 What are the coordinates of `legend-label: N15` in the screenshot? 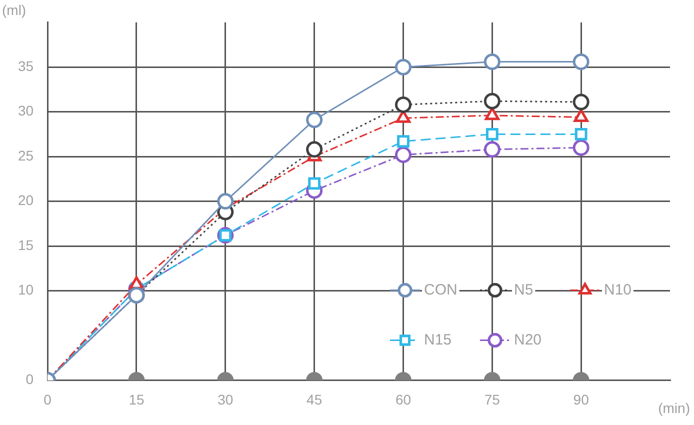 It's located at (438, 339).